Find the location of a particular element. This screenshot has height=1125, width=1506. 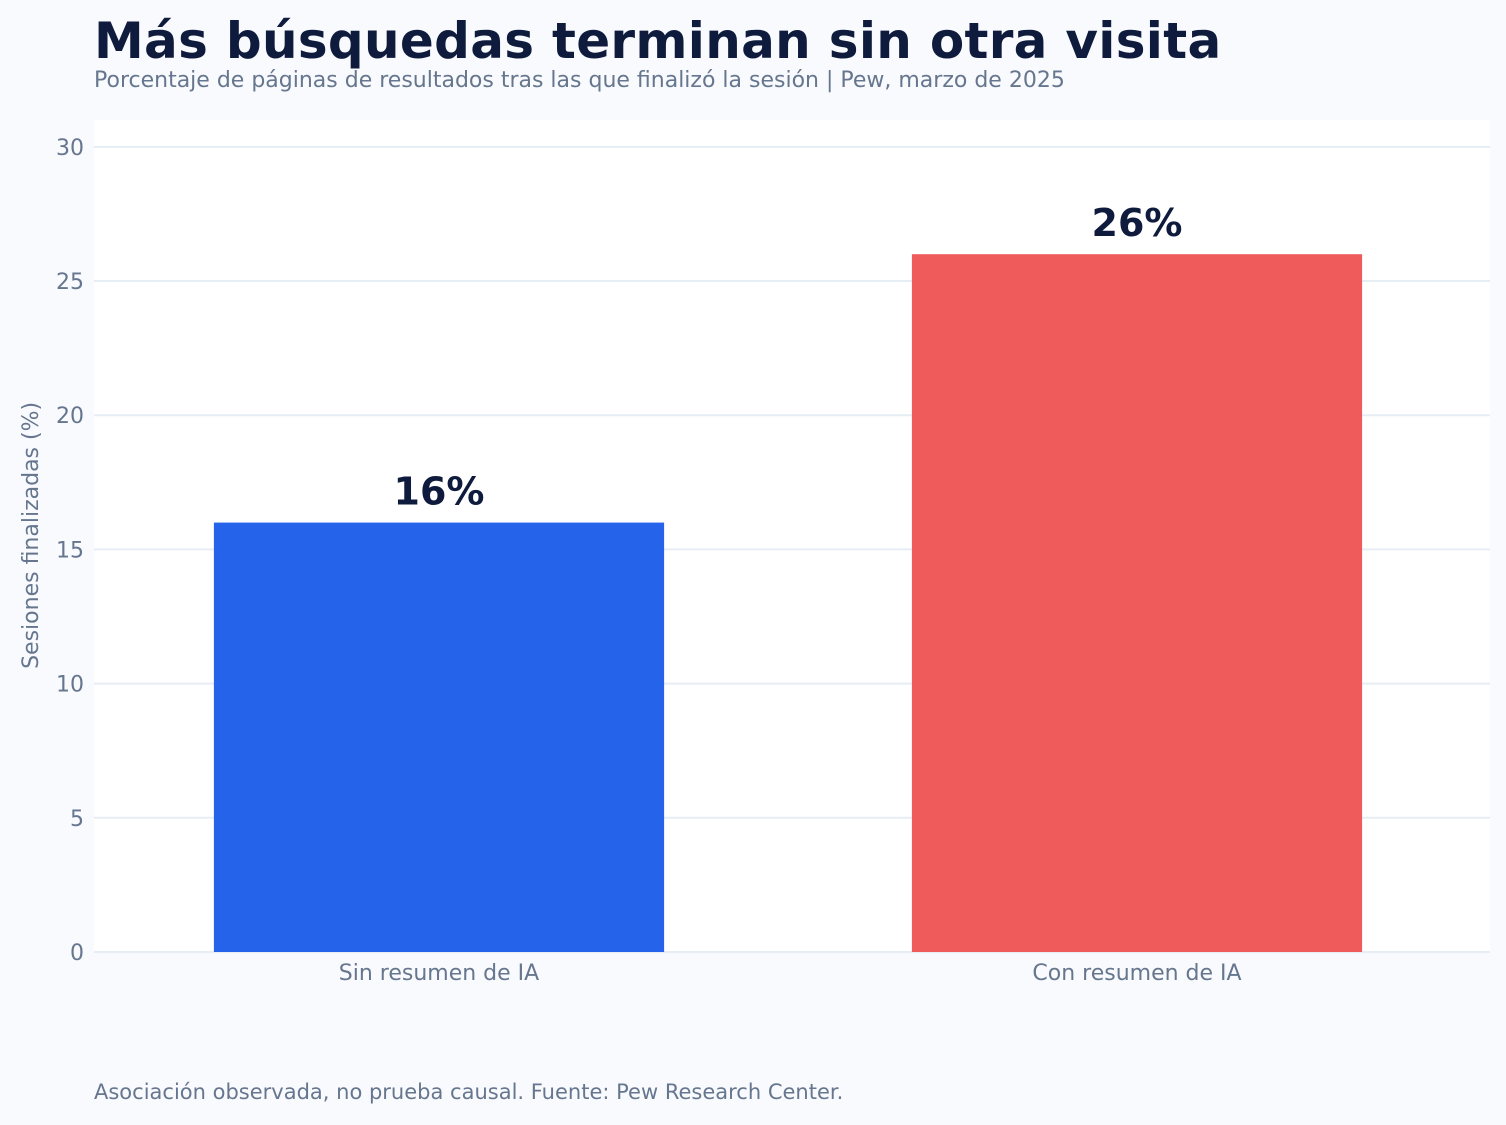

bar is located at coordinates (439, 737).